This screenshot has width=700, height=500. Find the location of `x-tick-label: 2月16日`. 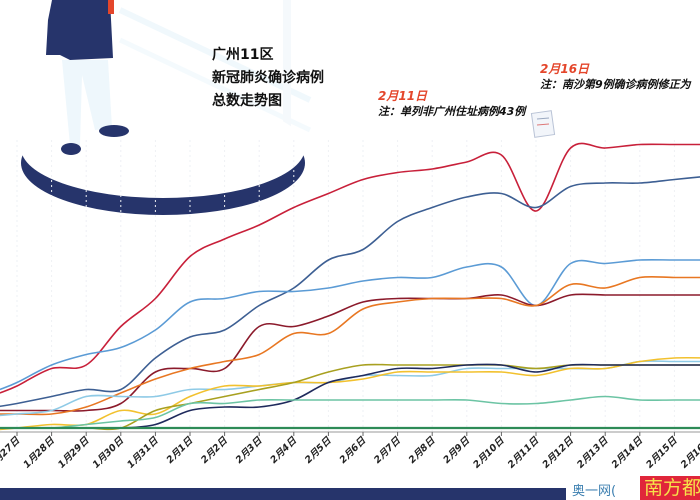

x-tick-label: 2月16日 is located at coordinates (689, 453).